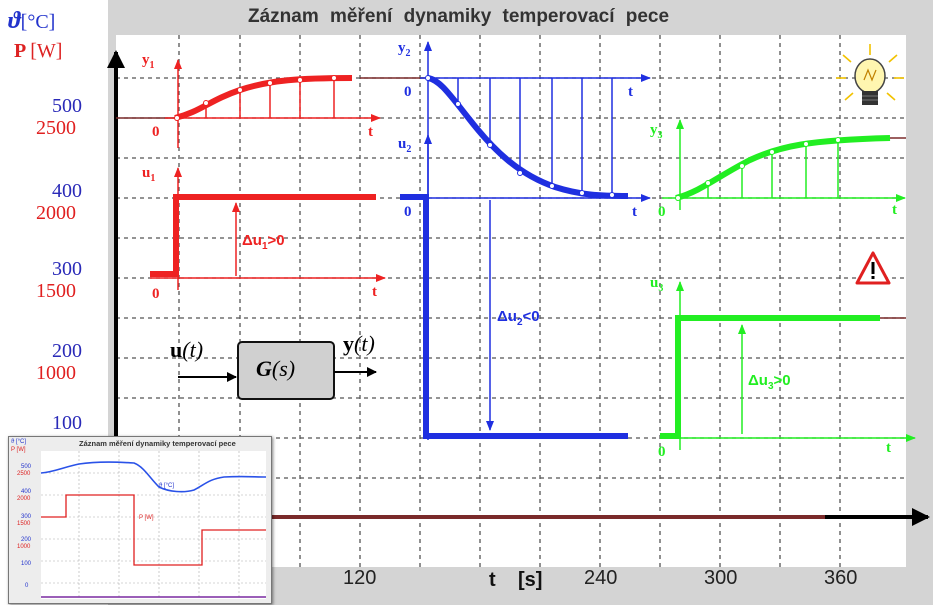  I want to click on power-symbol: P, so click(20, 51).